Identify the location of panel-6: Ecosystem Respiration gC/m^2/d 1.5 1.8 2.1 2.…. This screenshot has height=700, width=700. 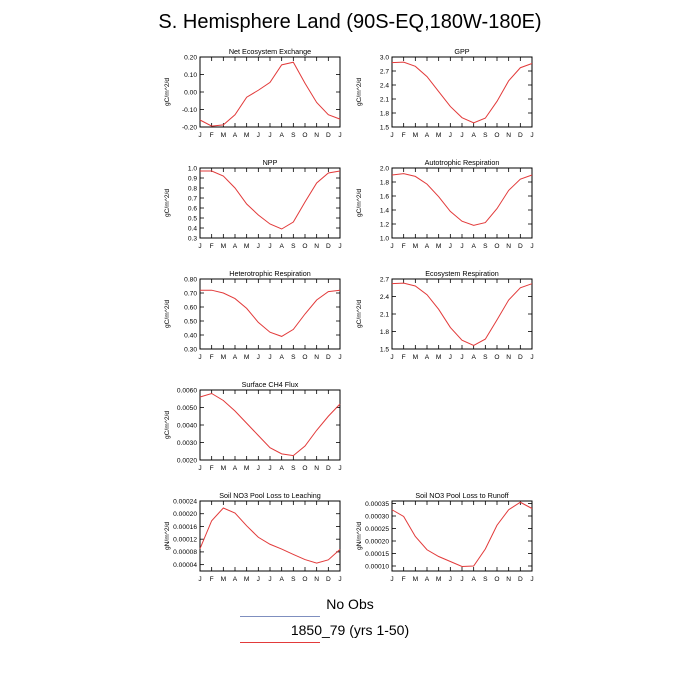
(445, 315).